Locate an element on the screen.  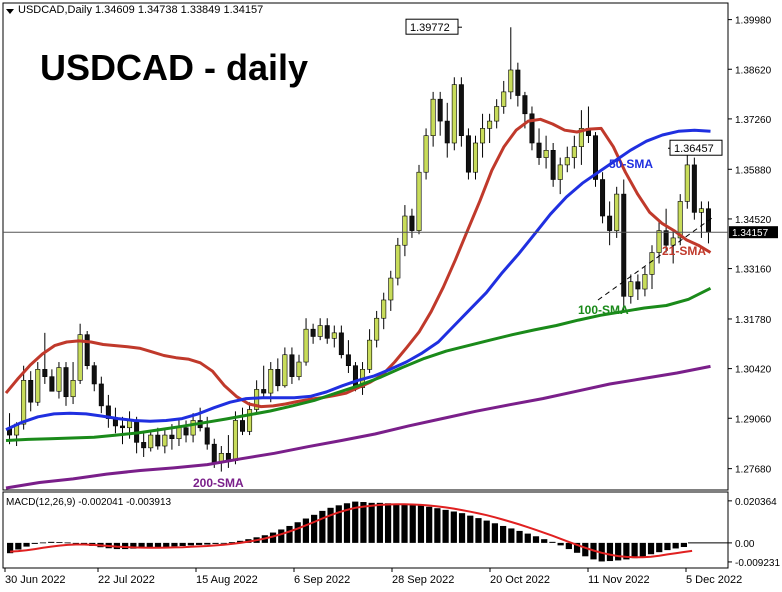
price-tick-label: 1.39980 is located at coordinates (753, 21).